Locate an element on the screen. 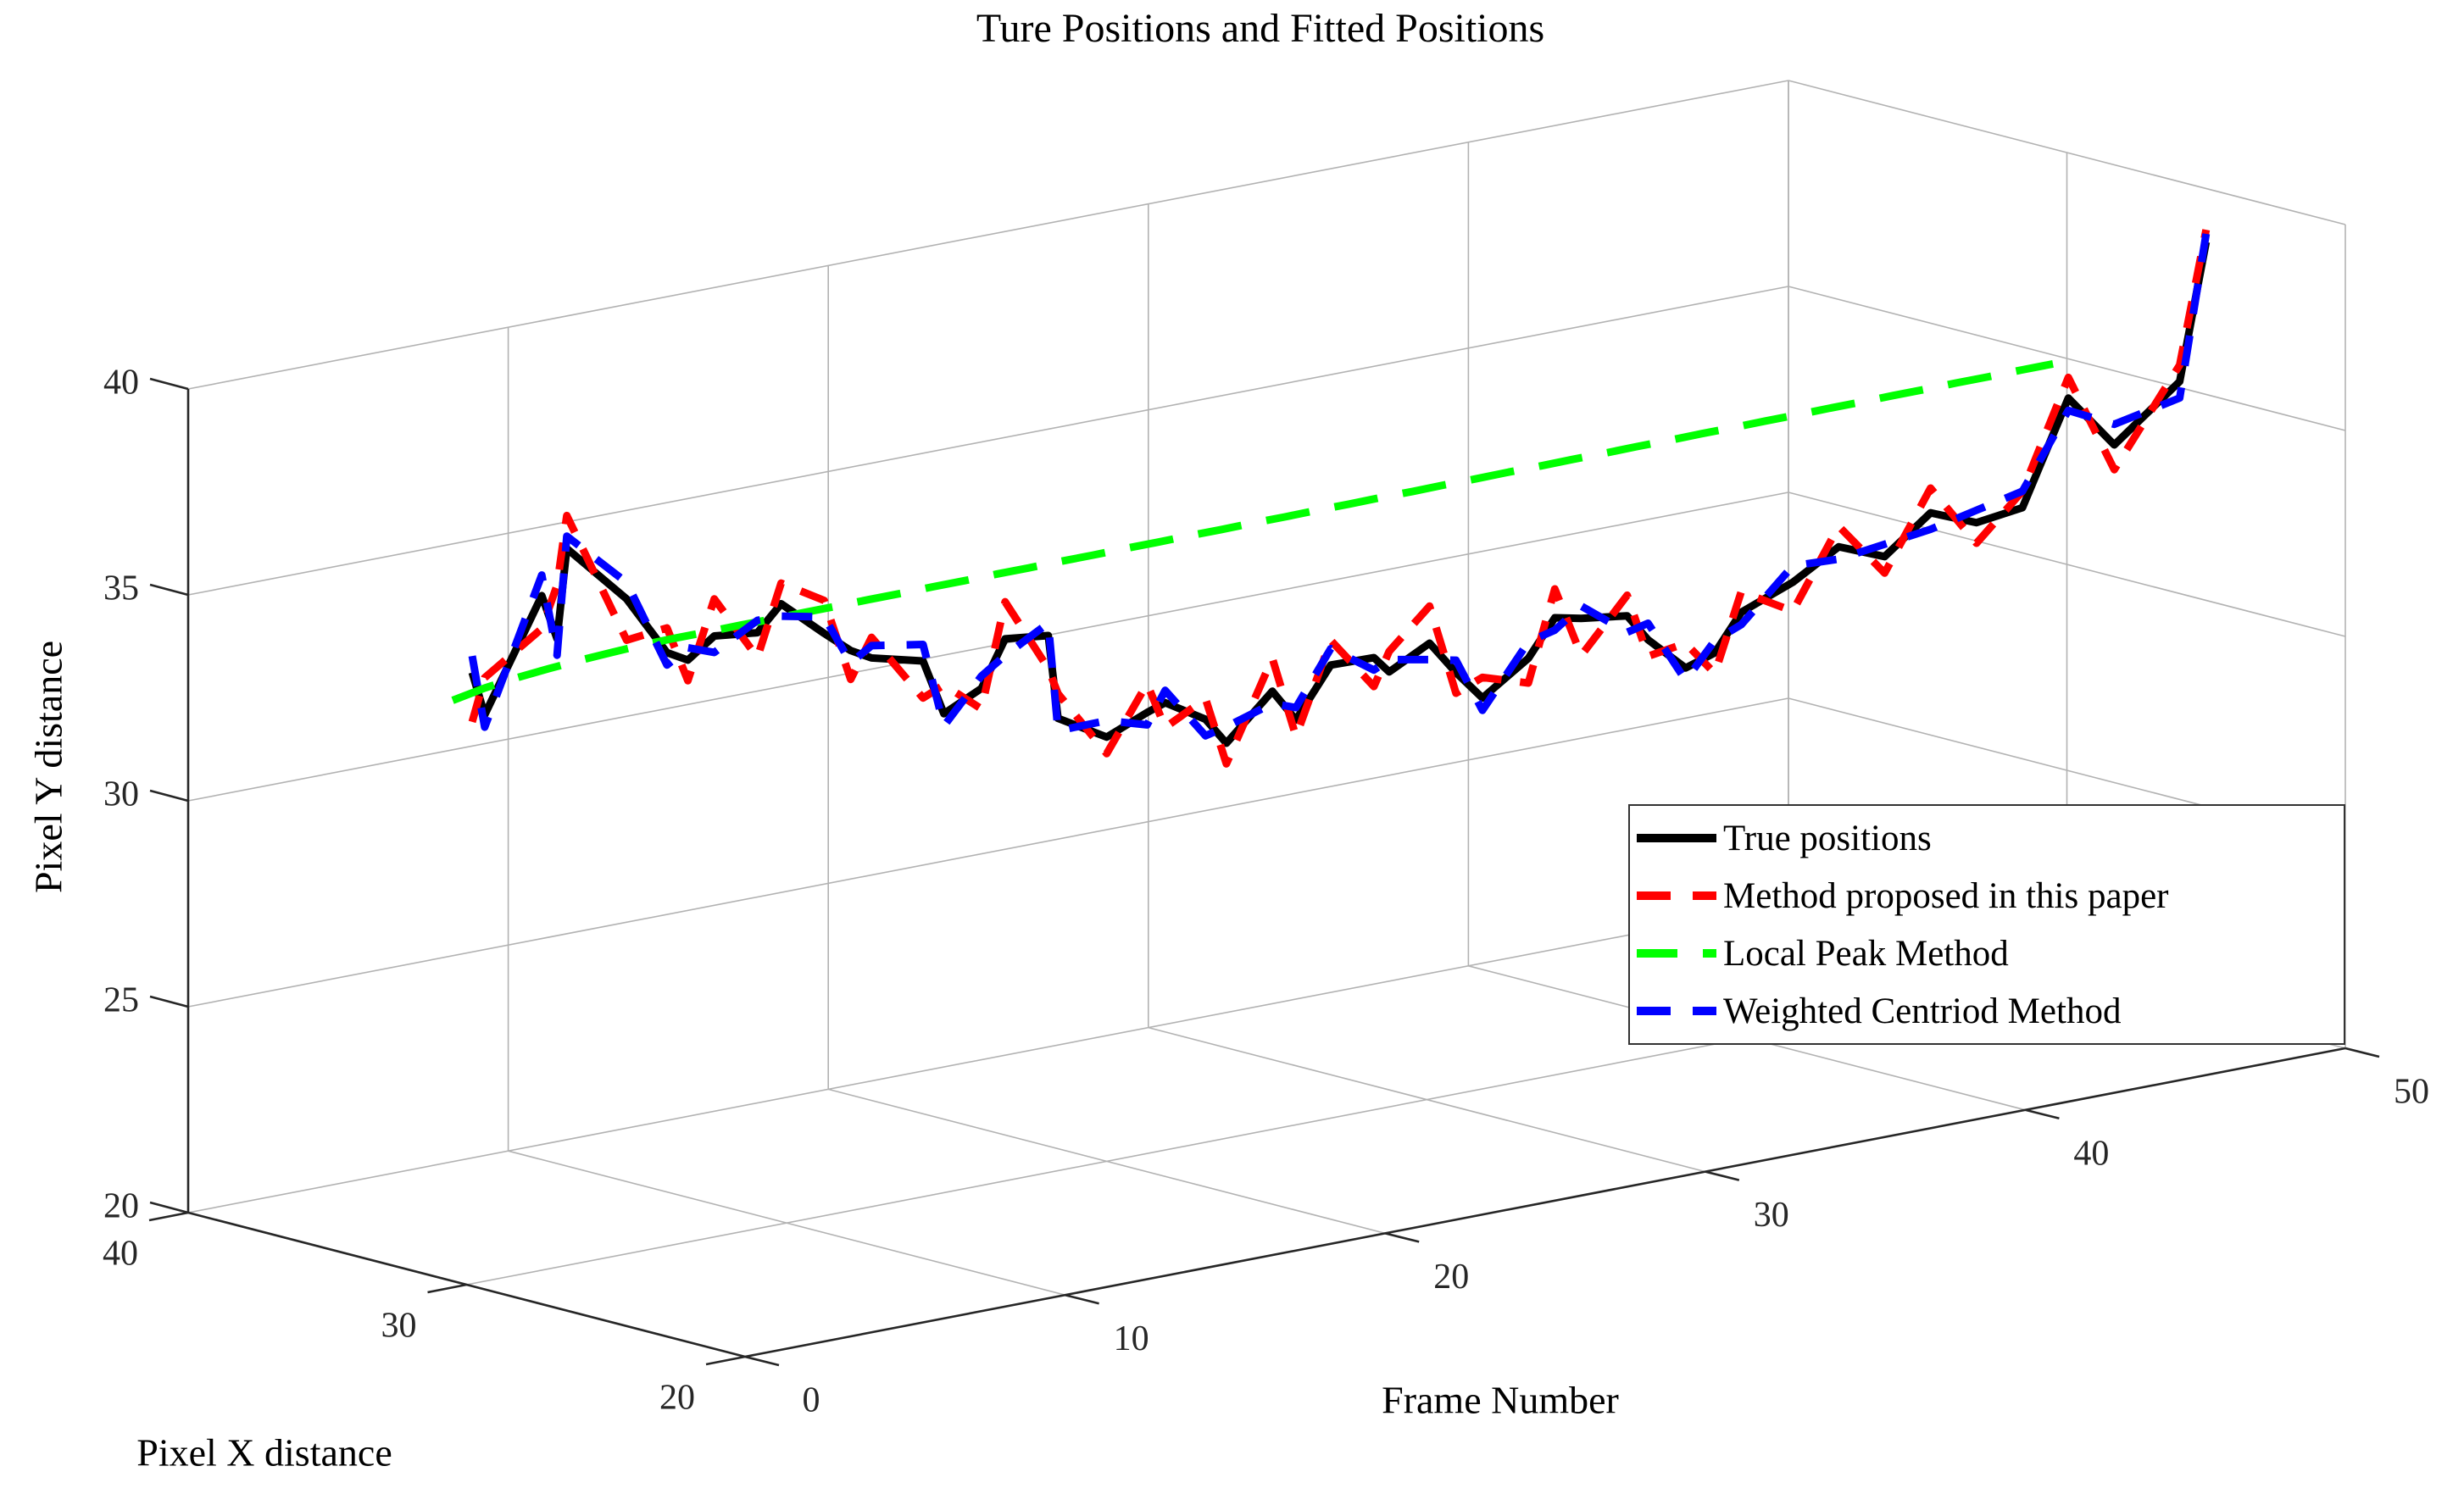  local-peak-line-icon is located at coordinates (1676, 954).